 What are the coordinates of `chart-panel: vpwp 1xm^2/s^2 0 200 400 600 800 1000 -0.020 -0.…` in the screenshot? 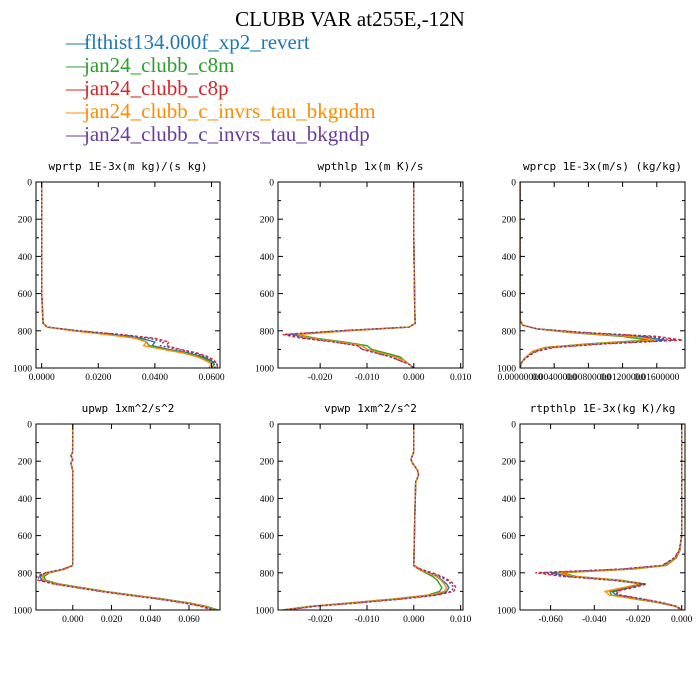 It's located at (363, 513).